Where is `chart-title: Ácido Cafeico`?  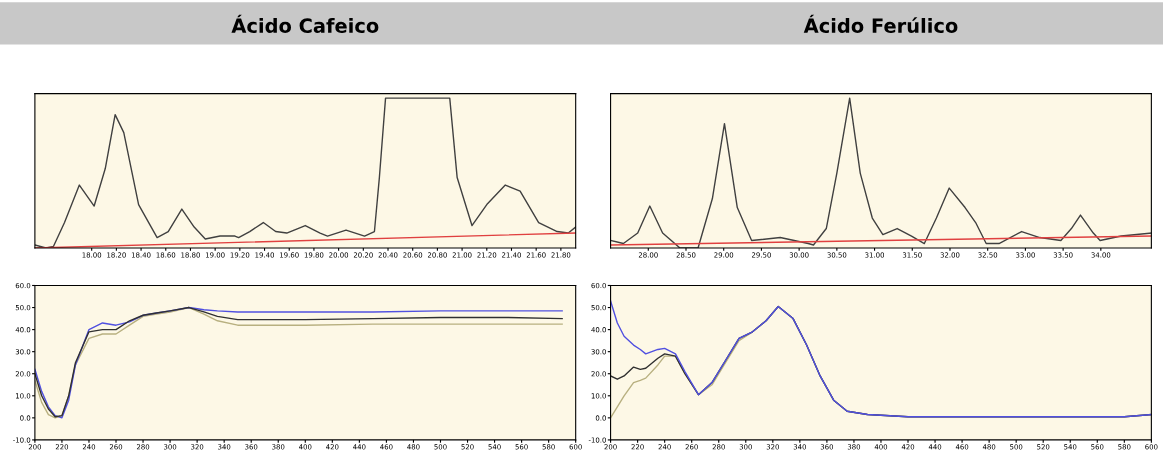
chart-title: Ácido Cafeico is located at coordinates (305, 24).